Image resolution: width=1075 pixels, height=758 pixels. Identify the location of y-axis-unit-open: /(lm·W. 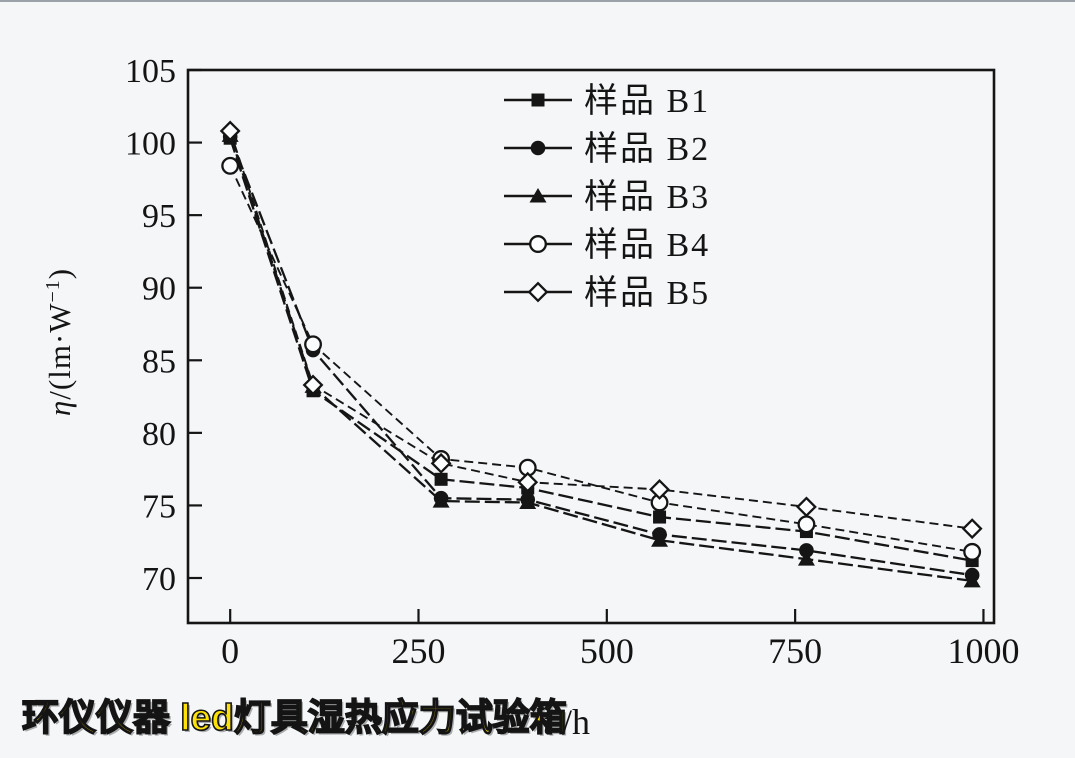
(60, 351).